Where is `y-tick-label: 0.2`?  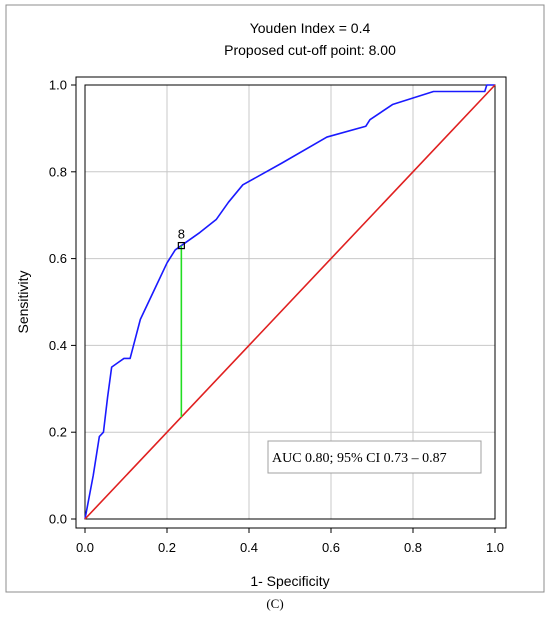 y-tick-label: 0.2 is located at coordinates (58, 432).